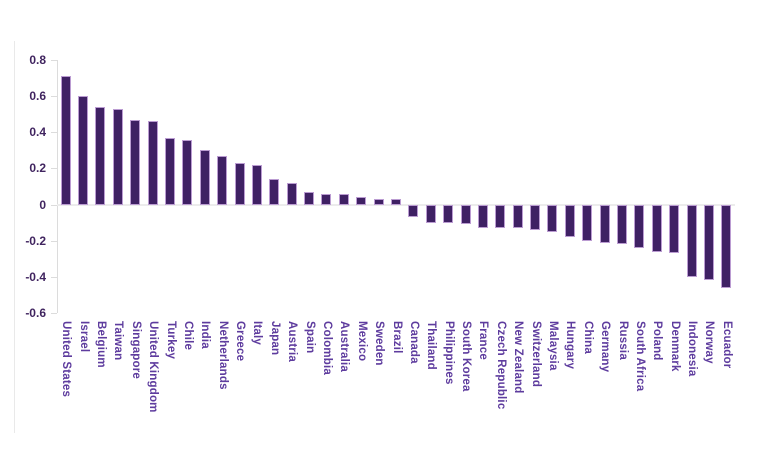 The height and width of the screenshot is (471, 768). I want to click on x-axis-category-label: Canada, so click(413, 342).